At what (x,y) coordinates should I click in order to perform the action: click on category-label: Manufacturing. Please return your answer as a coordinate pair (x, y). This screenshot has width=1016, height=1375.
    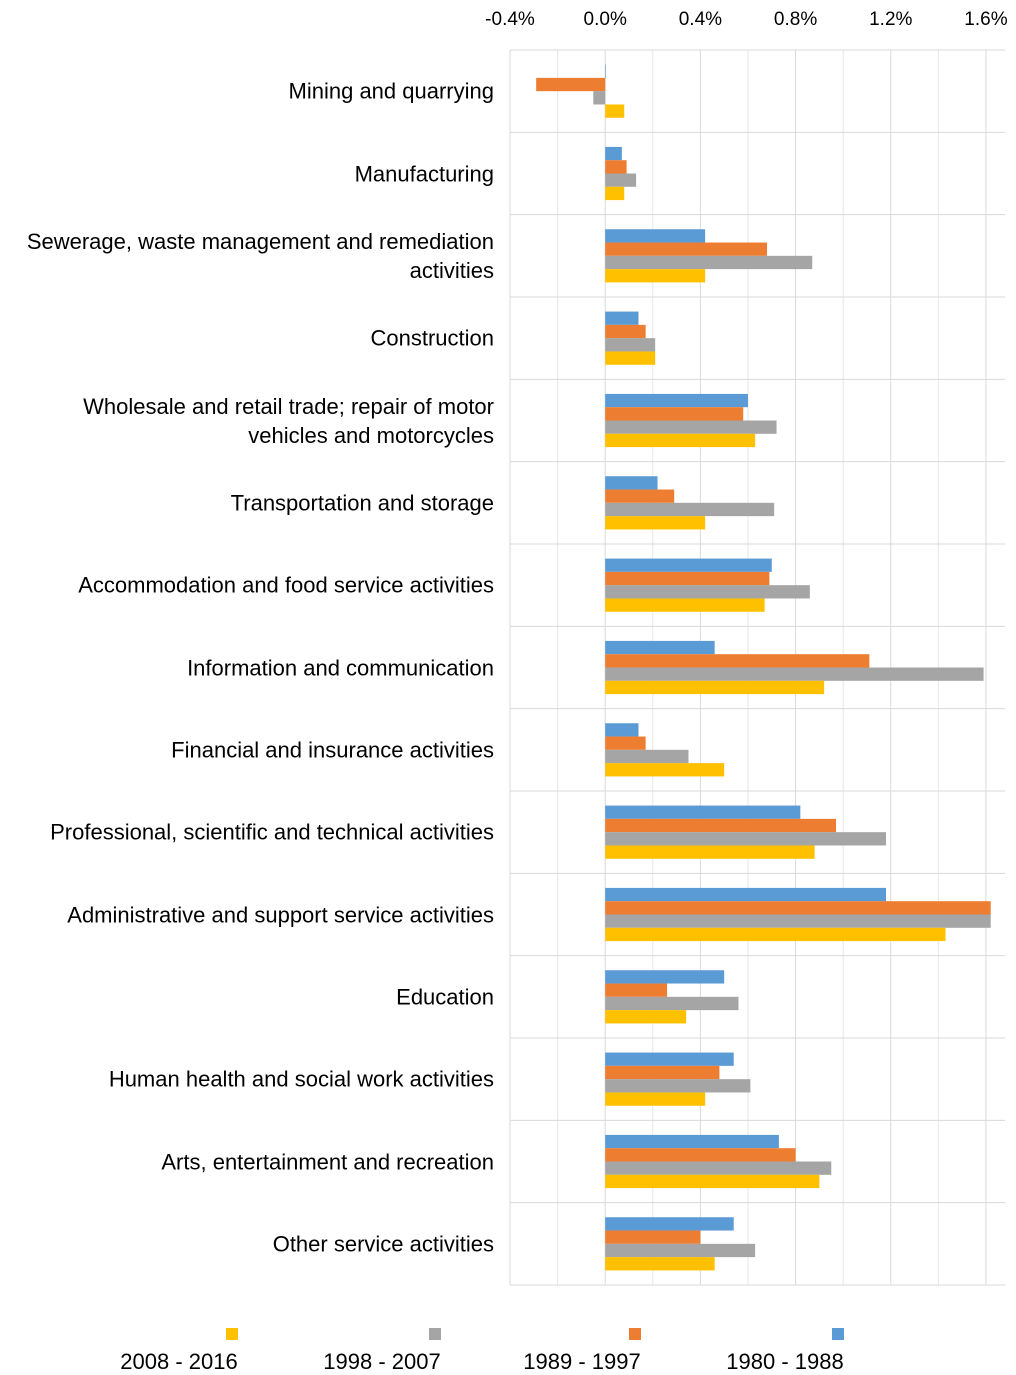
    Looking at the image, I should click on (424, 173).